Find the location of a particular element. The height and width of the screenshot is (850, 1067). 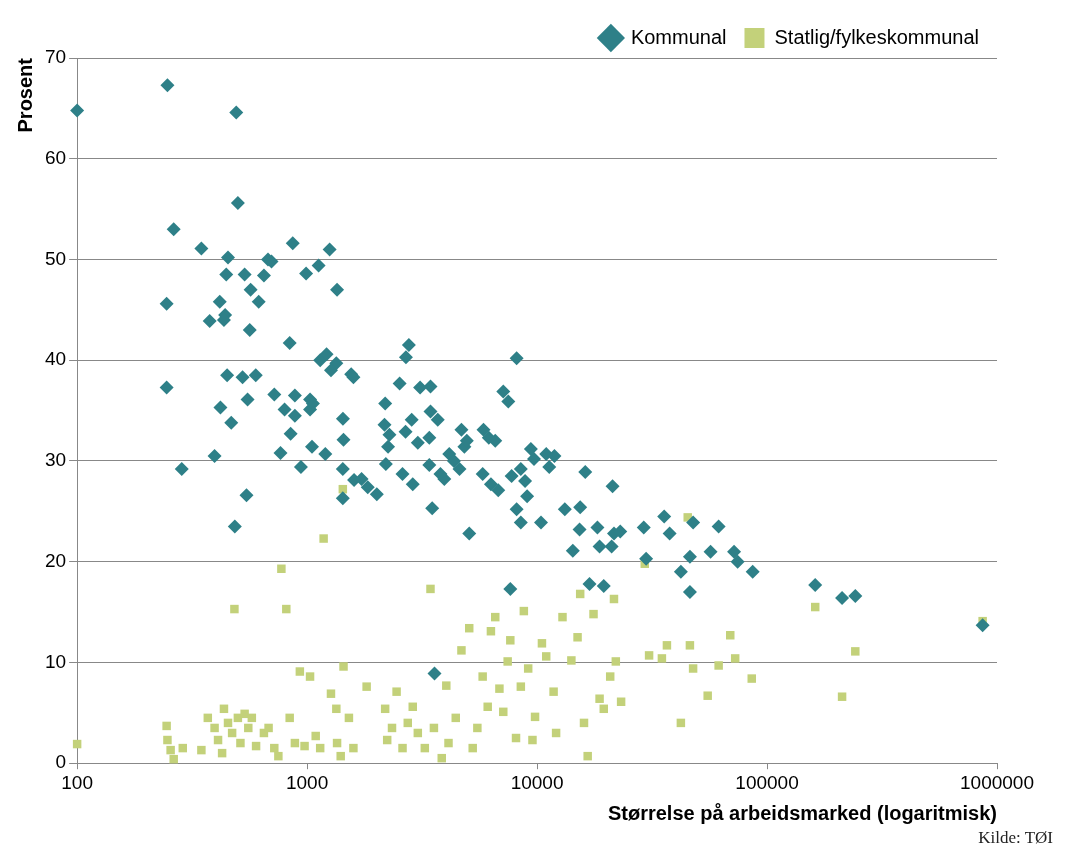

y-tick-label: 50 is located at coordinates (55, 258).